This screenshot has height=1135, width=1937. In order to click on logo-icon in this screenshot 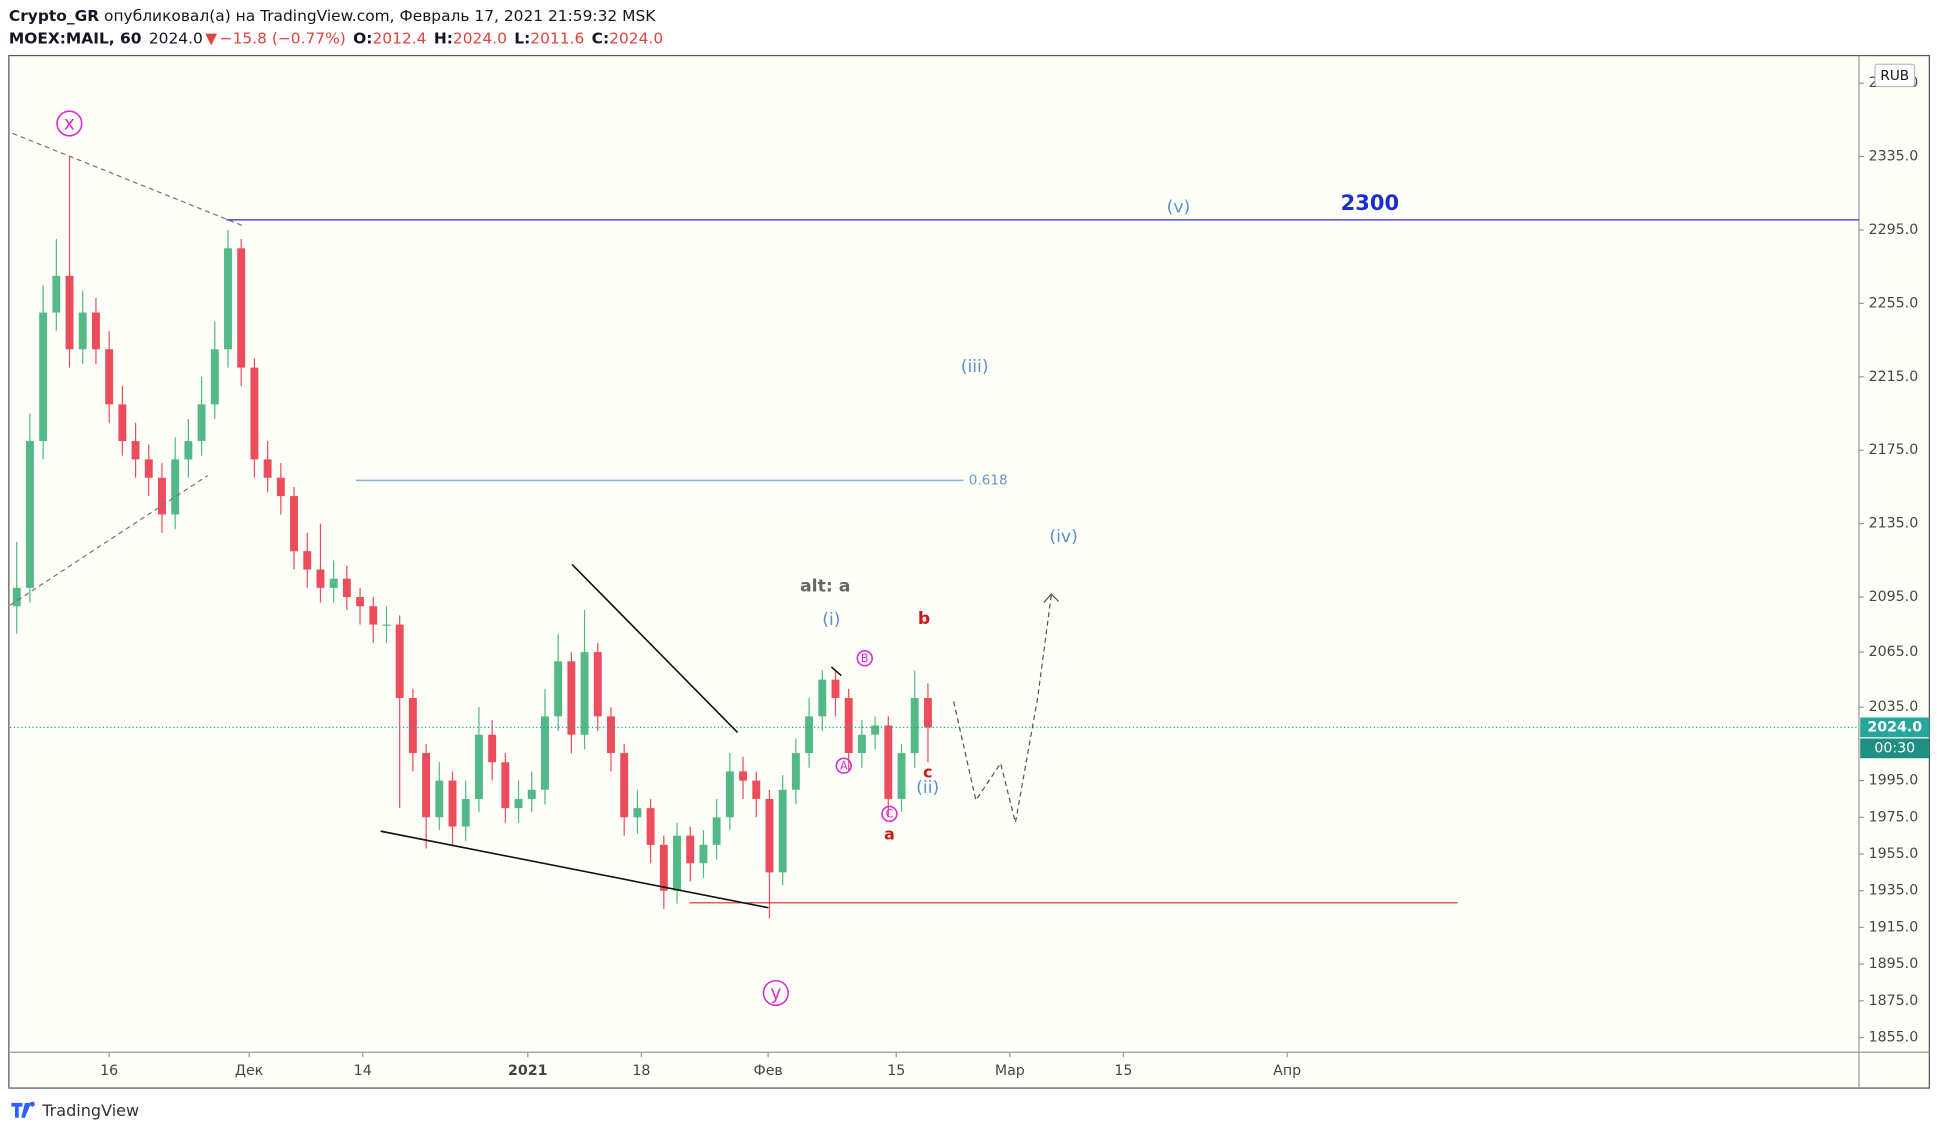, I will do `click(23, 1109)`.